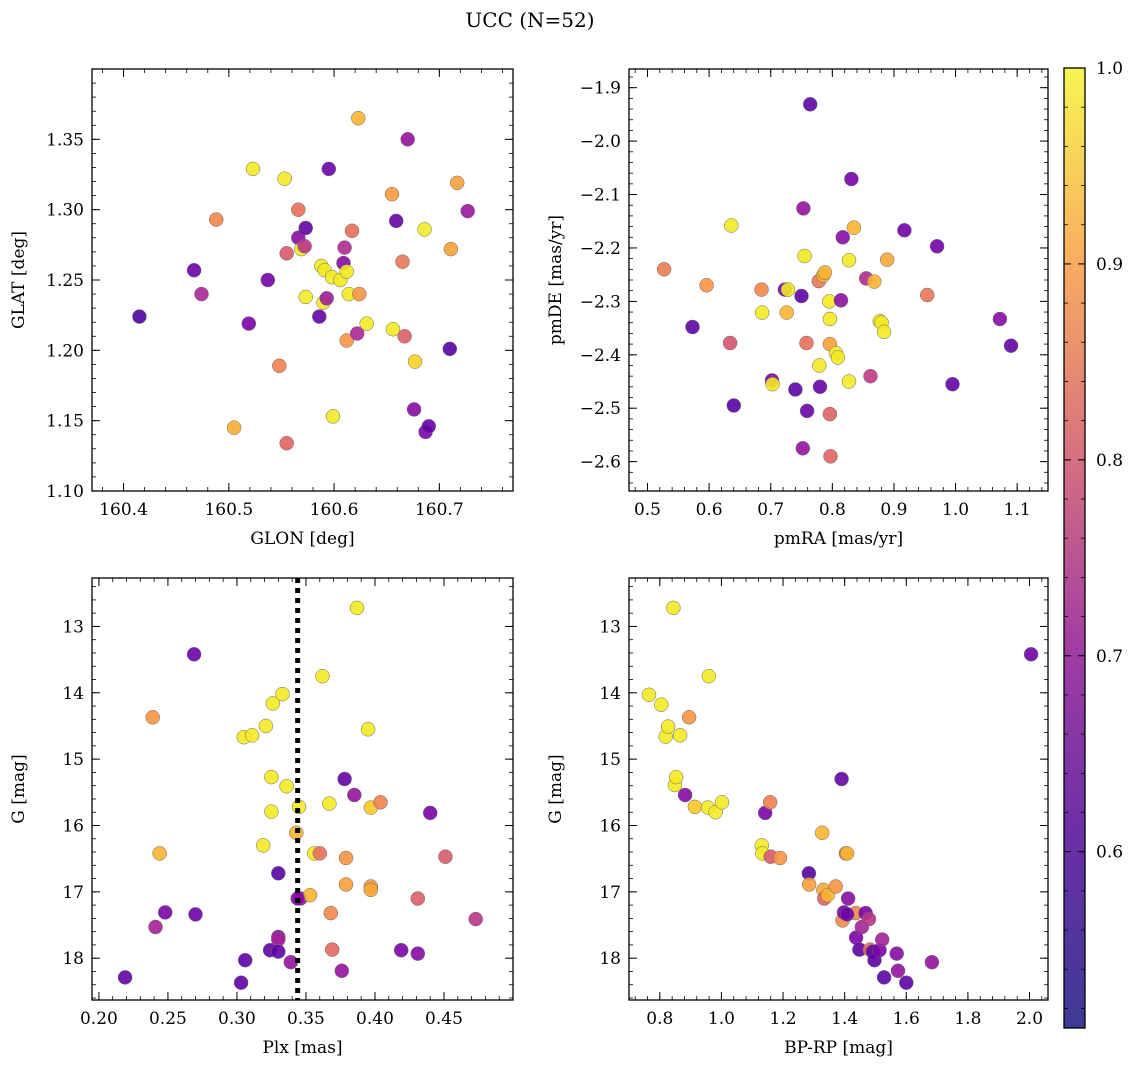 This screenshot has width=1136, height=1068. I want to click on y-axis-title: G [mag], so click(19, 788).